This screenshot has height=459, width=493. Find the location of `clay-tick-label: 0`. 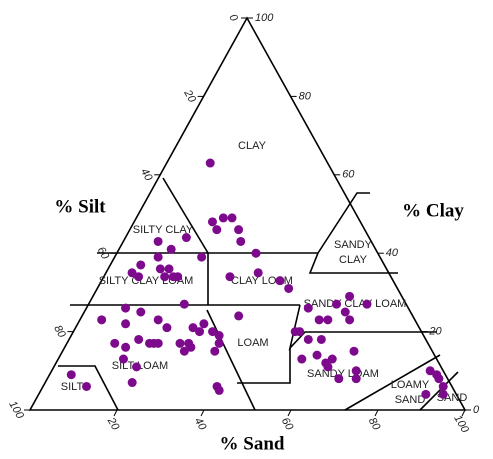

clay-tick-label: 0 is located at coordinates (476, 410).